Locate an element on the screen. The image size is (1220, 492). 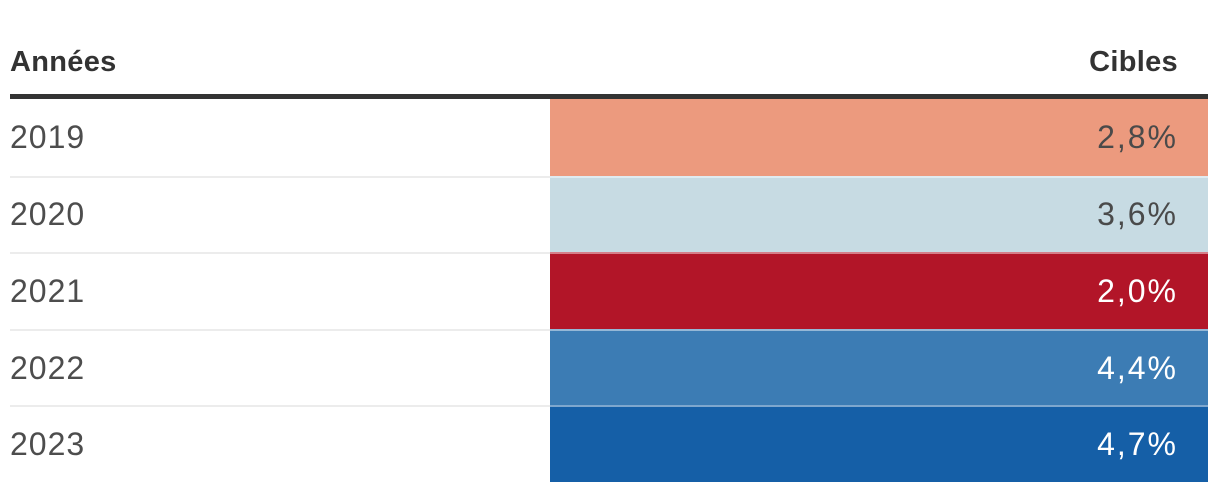
target-value-cell: 4,7% is located at coordinates (879, 443).